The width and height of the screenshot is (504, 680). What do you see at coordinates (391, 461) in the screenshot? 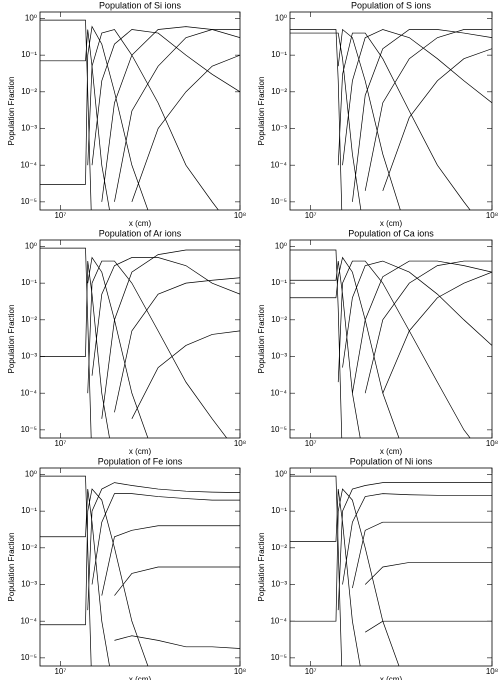
I see `panel-title: Population of Ni ions` at bounding box center [391, 461].